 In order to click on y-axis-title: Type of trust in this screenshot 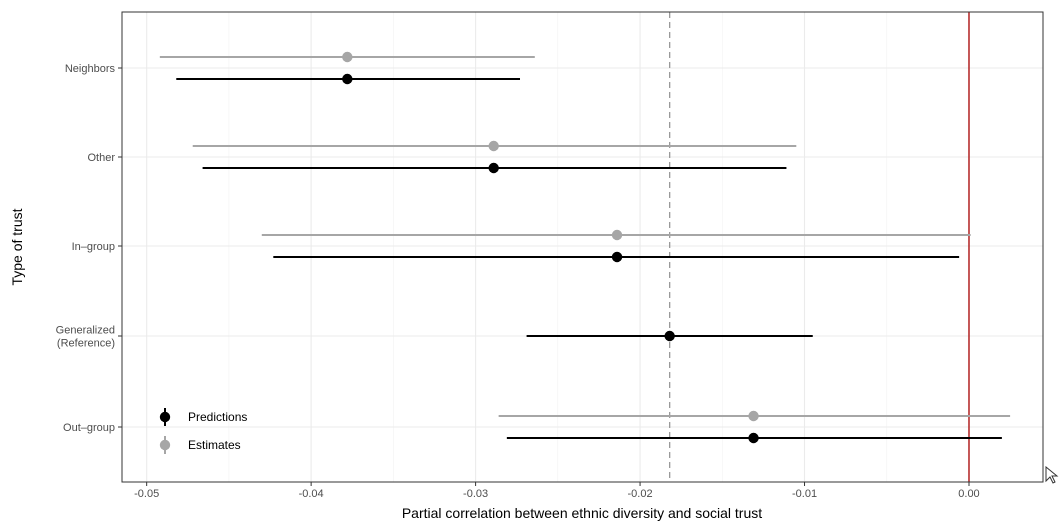, I will do `click(17, 246)`.